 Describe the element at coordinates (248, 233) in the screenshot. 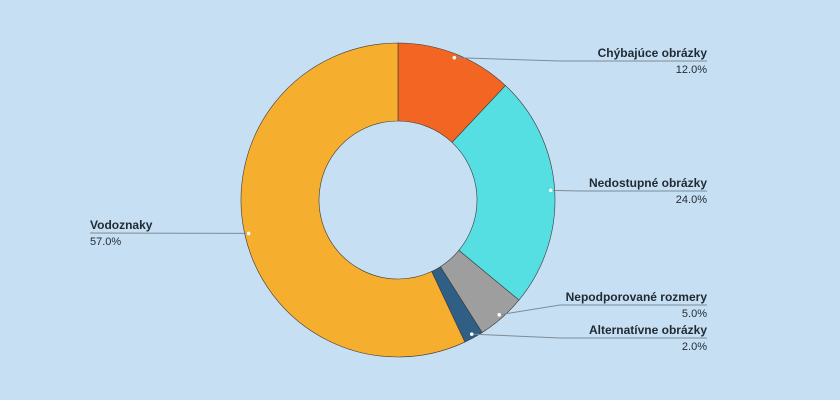

I see `anchor-dot-vodoznaky` at that location.